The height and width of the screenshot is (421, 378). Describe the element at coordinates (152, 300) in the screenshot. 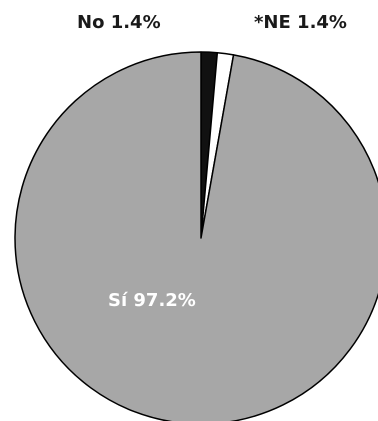

I see `slice-label-si: Sí 97.2%` at that location.